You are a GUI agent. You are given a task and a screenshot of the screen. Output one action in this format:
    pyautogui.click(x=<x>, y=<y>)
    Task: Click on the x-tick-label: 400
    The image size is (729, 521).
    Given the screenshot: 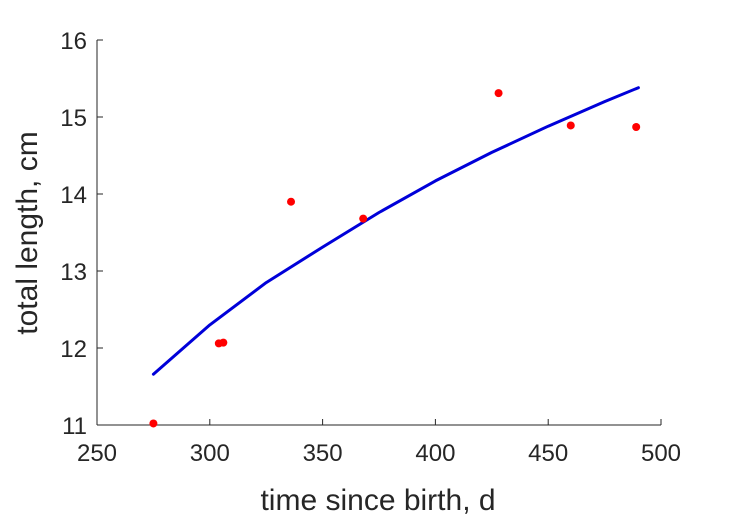 What is the action you would take?
    pyautogui.click(x=435, y=453)
    